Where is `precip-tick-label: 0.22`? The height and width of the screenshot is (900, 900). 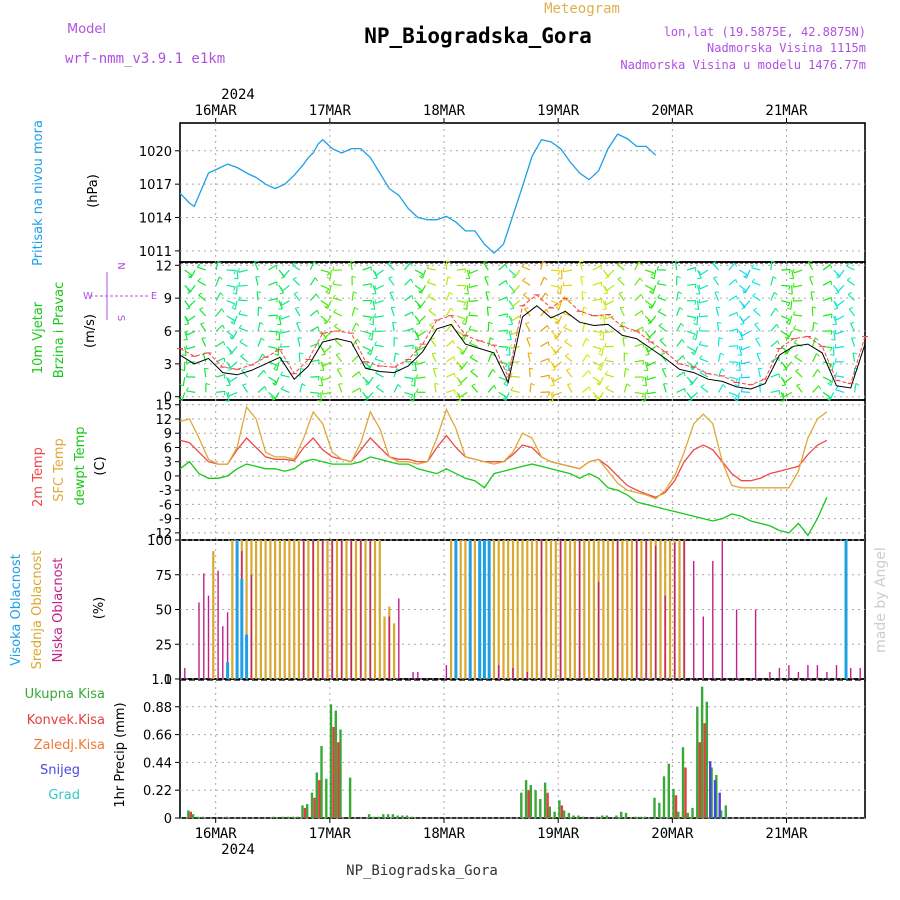
precip-tick-label: 0.22 is located at coordinates (157, 791).